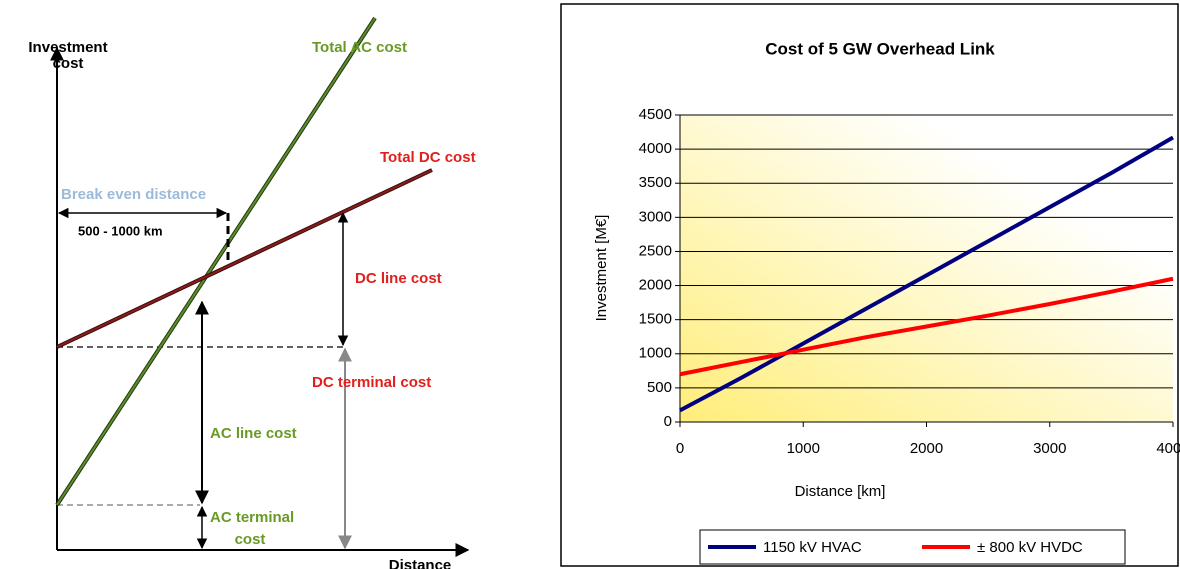 This screenshot has height=569, width=1180. I want to click on total-ac-label: Total AC cost, so click(359, 47).